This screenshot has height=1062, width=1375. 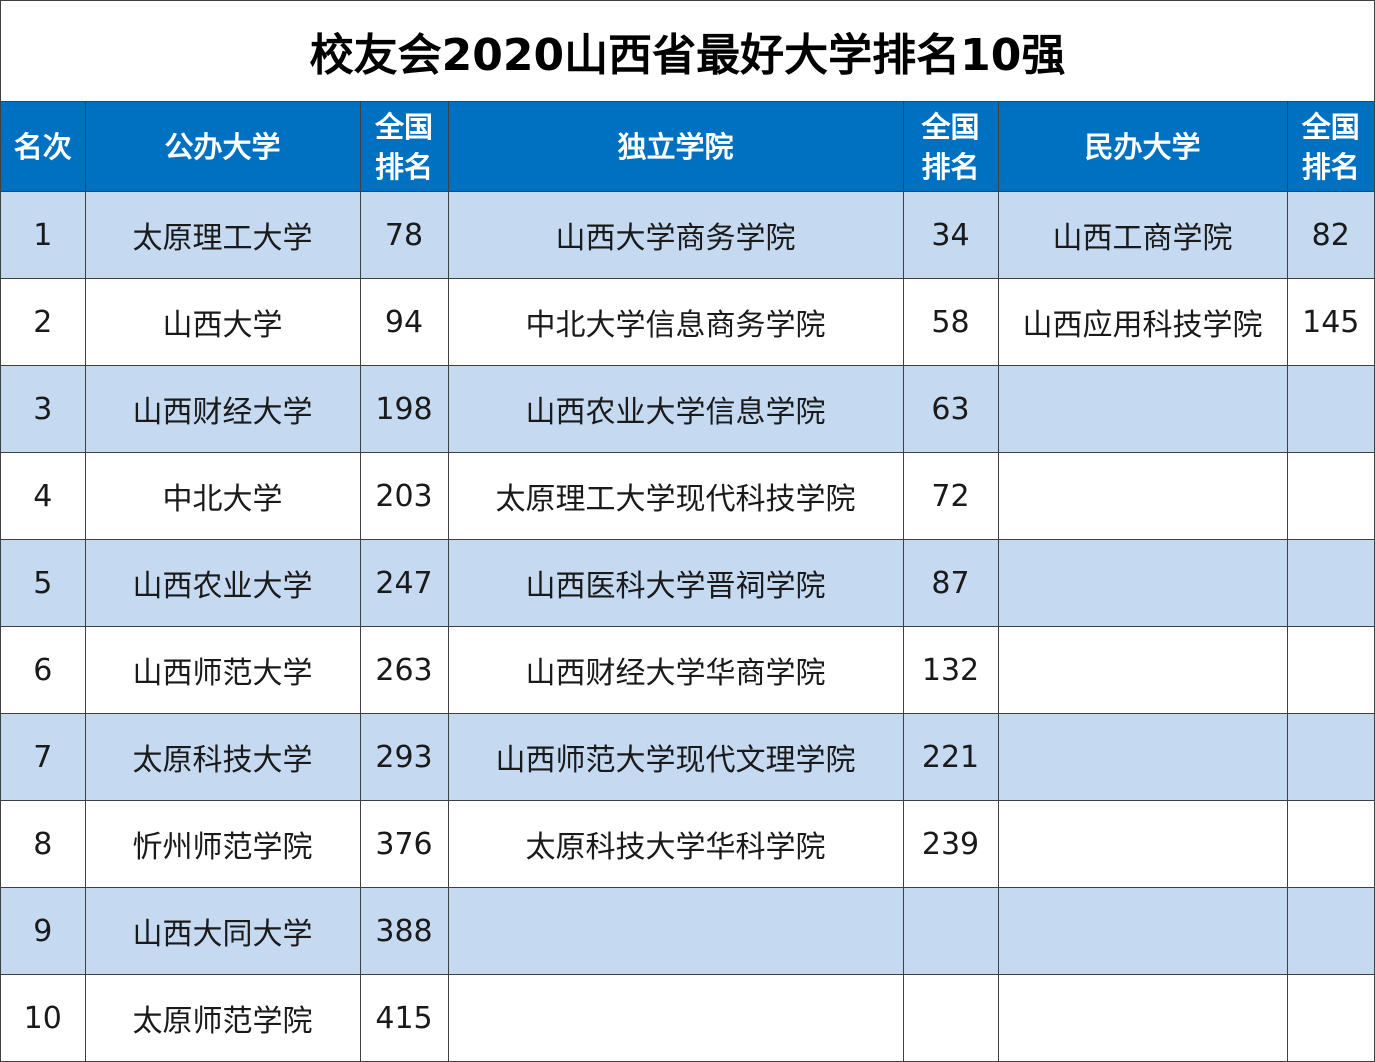 What do you see at coordinates (950, 409) in the screenshot?
I see `independent-national-rank-cell: 63` at bounding box center [950, 409].